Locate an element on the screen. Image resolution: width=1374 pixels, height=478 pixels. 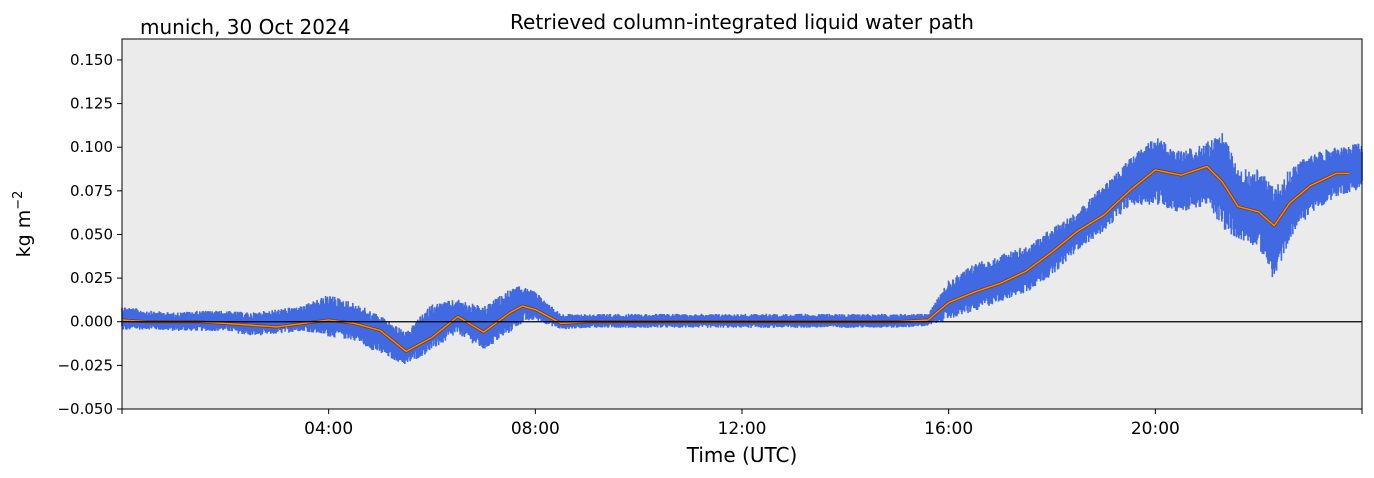
x-axis-label: Time (UTC) is located at coordinates (742, 455).